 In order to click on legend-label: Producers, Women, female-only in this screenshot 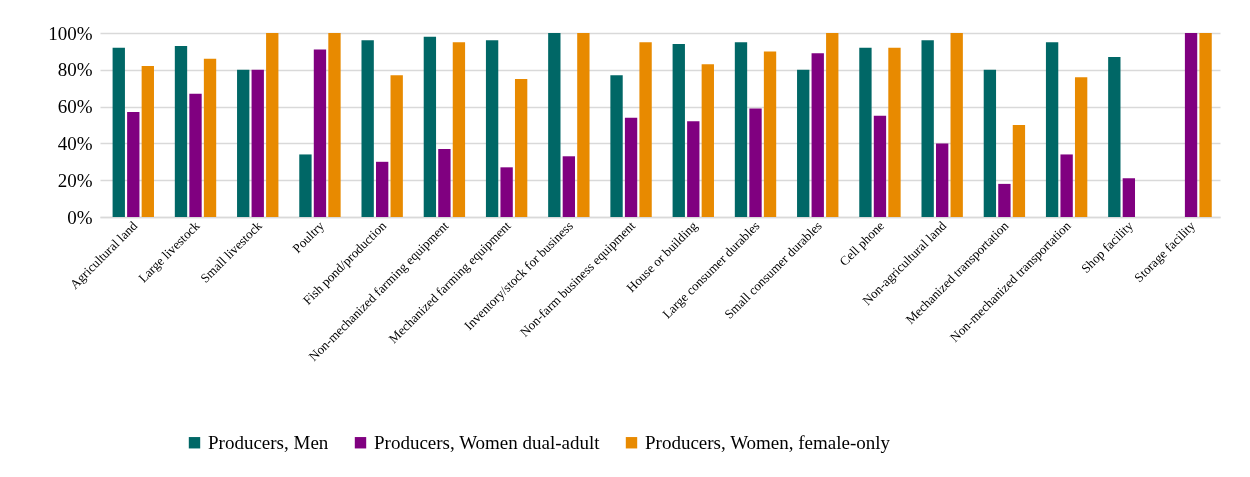, I will do `click(768, 442)`.